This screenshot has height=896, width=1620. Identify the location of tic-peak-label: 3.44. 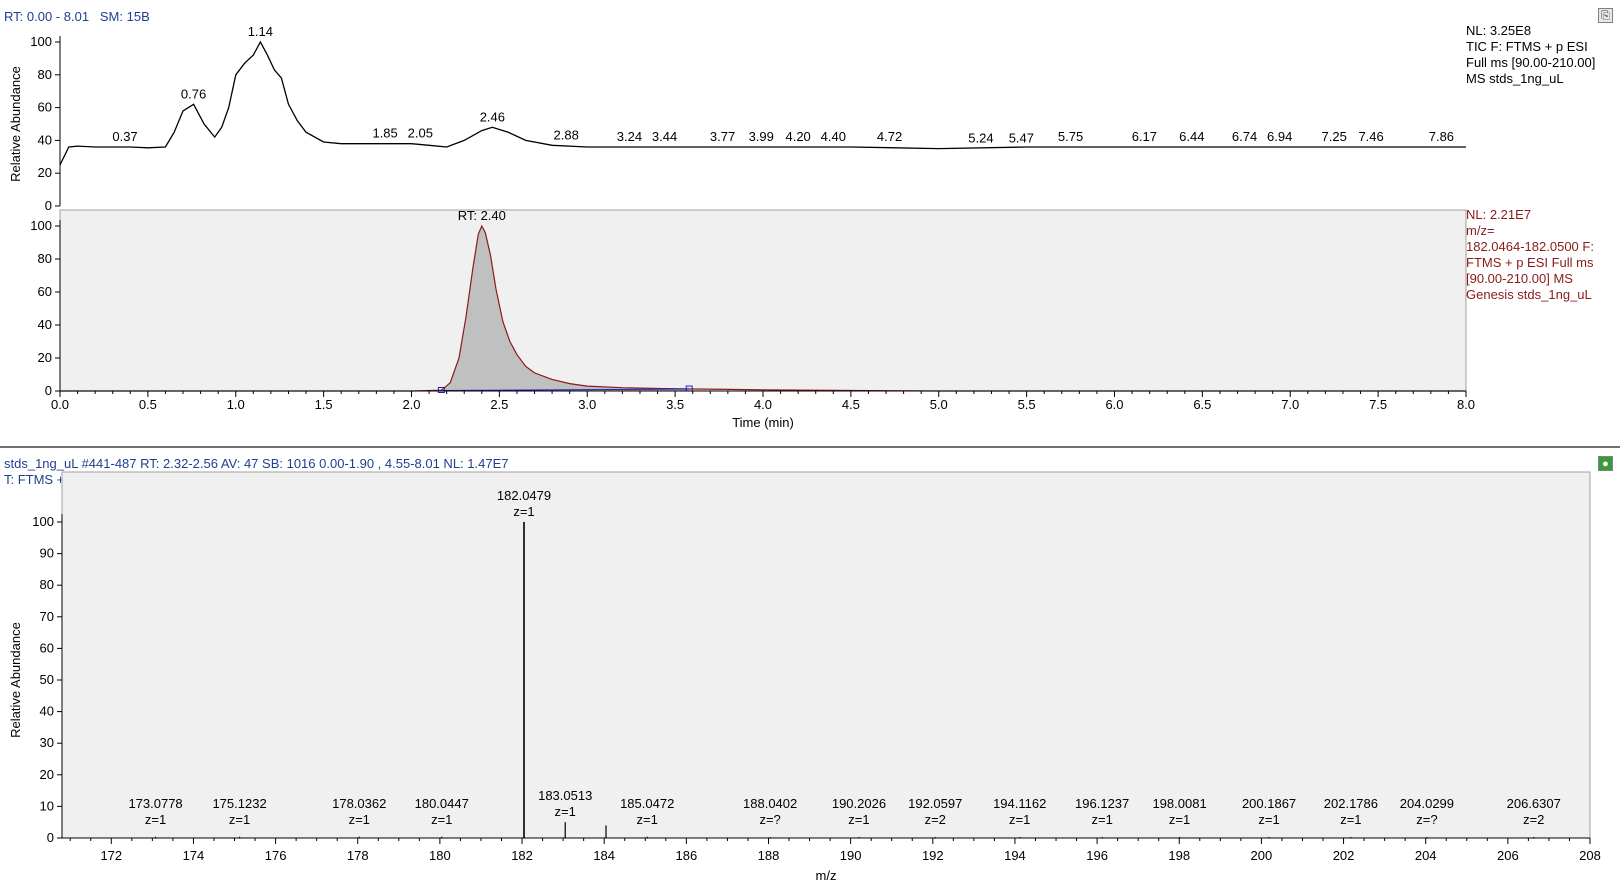
(664, 136).